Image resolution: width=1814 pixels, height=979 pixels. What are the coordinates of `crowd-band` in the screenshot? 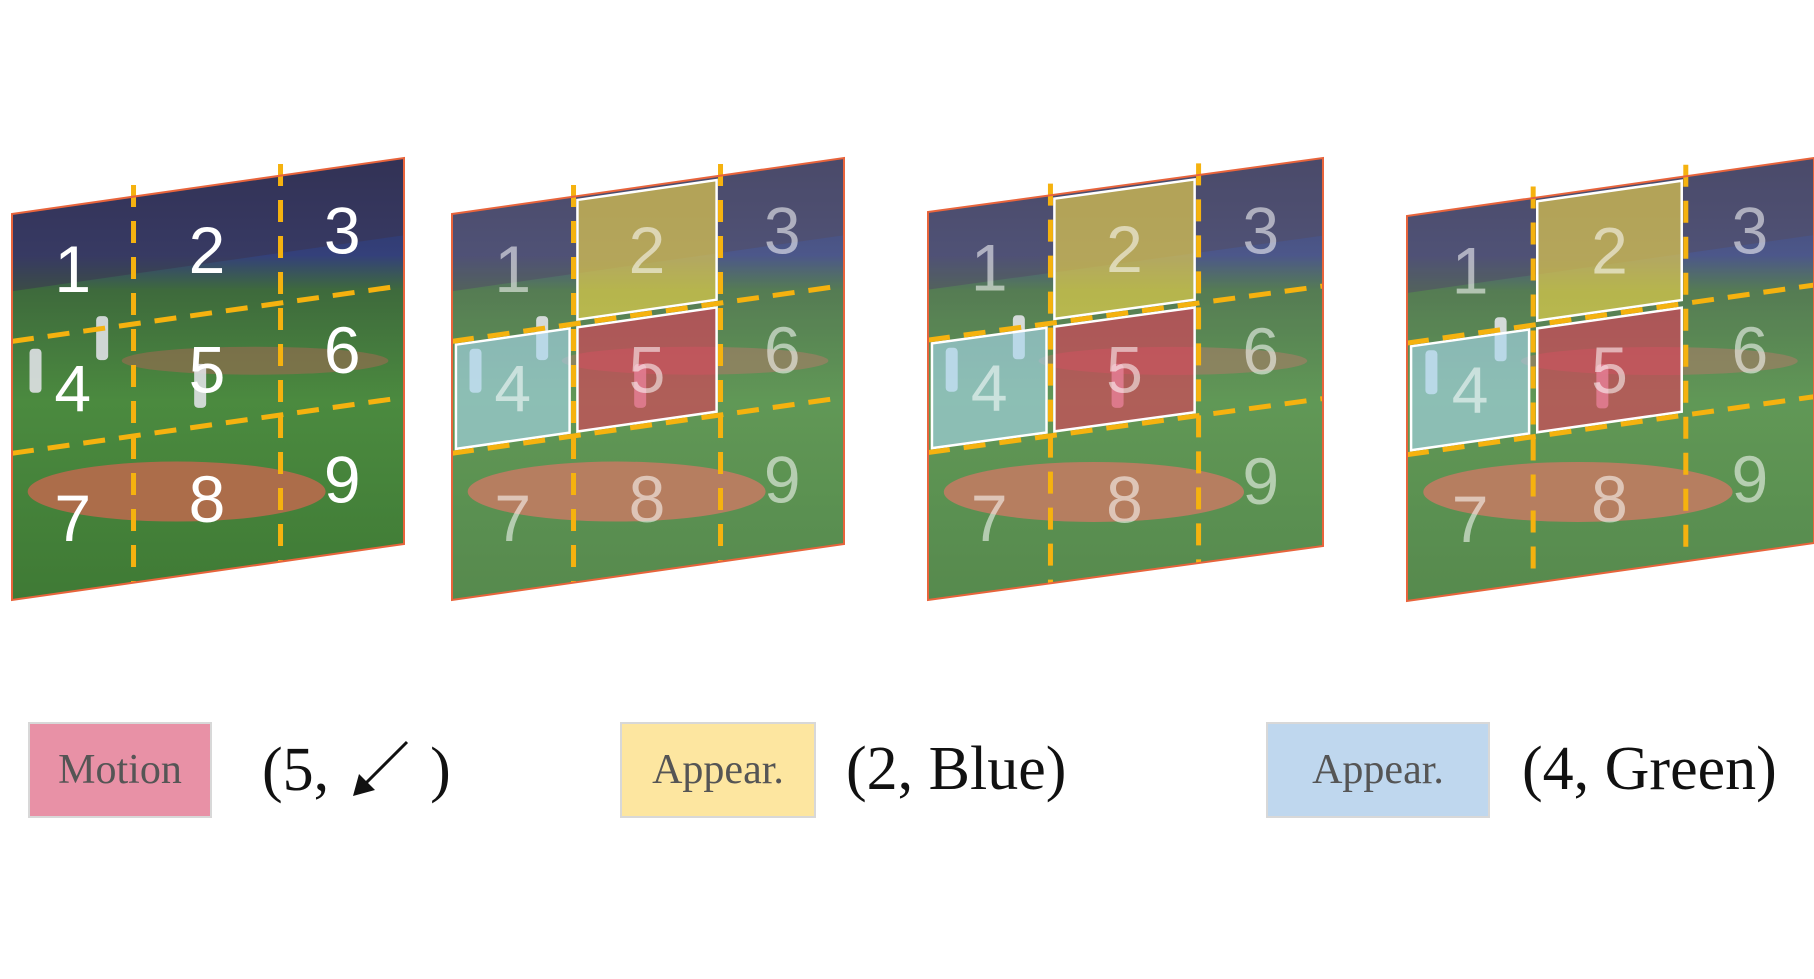 It's located at (208, 225).